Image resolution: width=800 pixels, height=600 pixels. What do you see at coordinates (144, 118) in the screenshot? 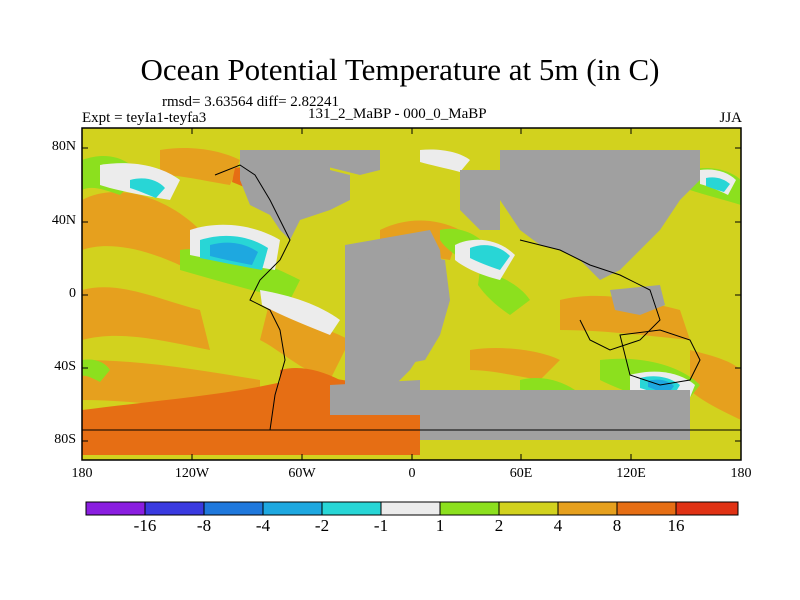
I see `experiment-label: Expt = teyIa1-teyfa3` at bounding box center [144, 118].